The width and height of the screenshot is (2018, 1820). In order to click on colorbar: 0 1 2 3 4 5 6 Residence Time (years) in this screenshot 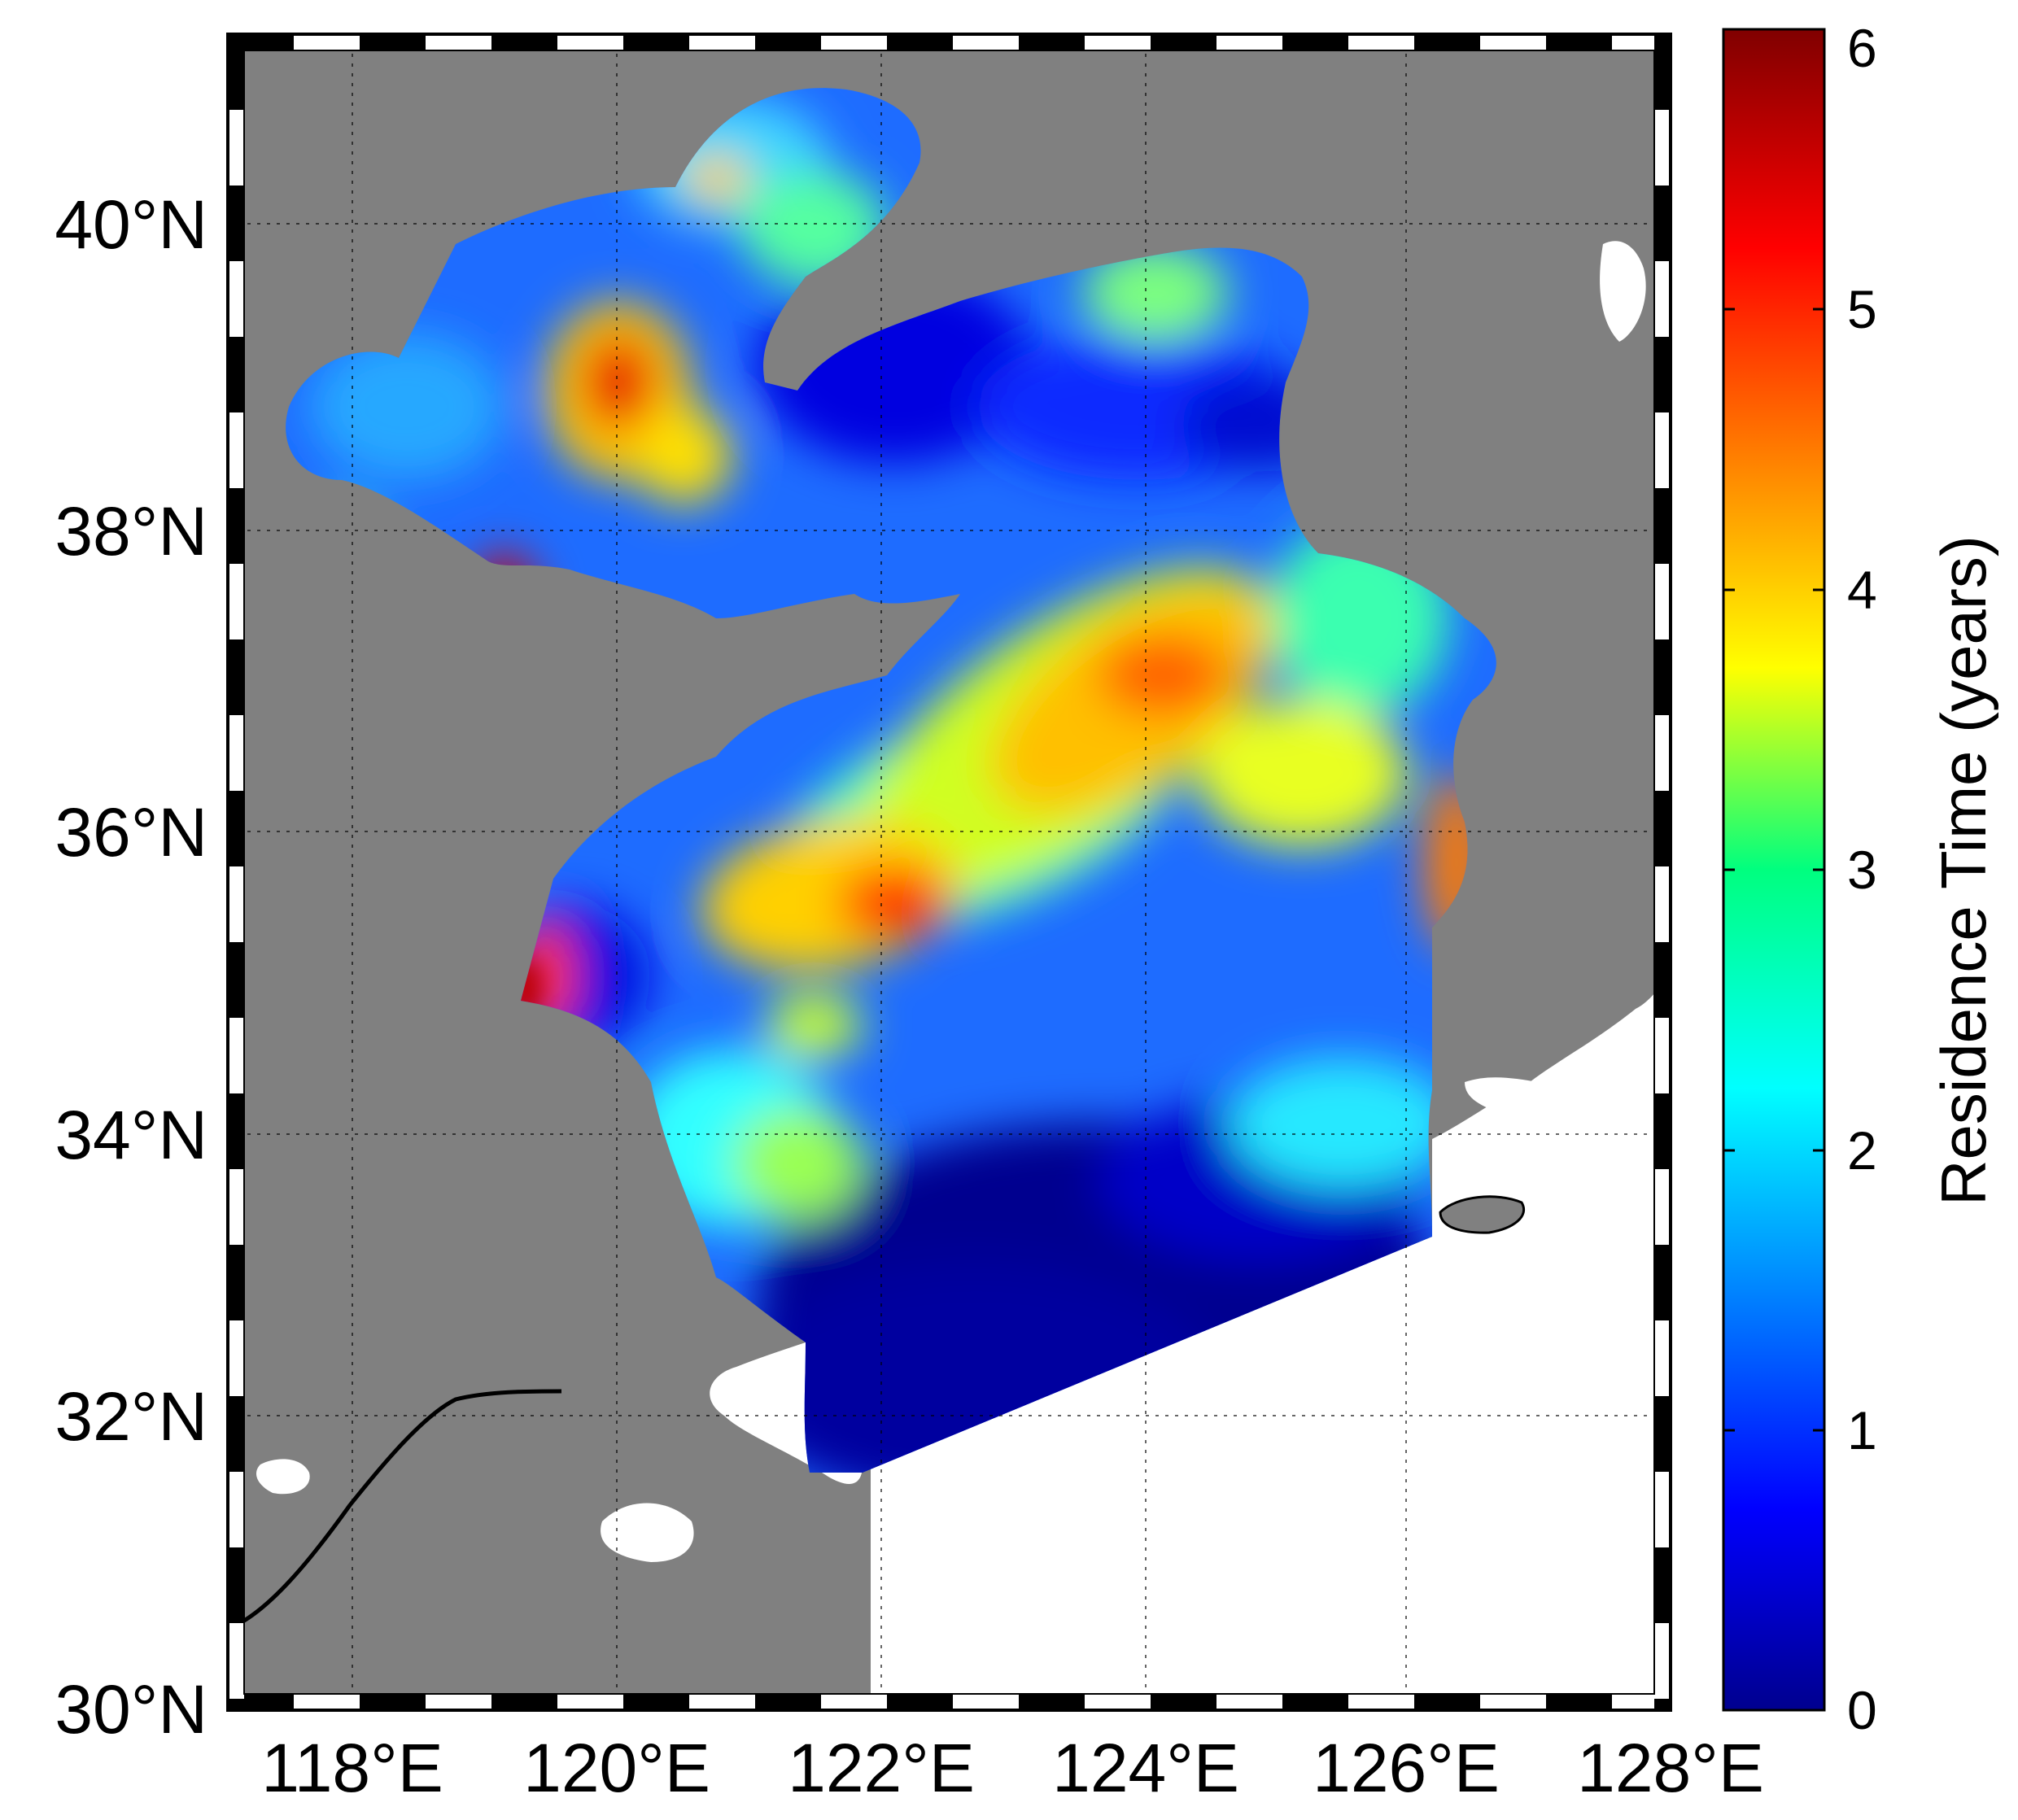, I will do `click(1861, 879)`.